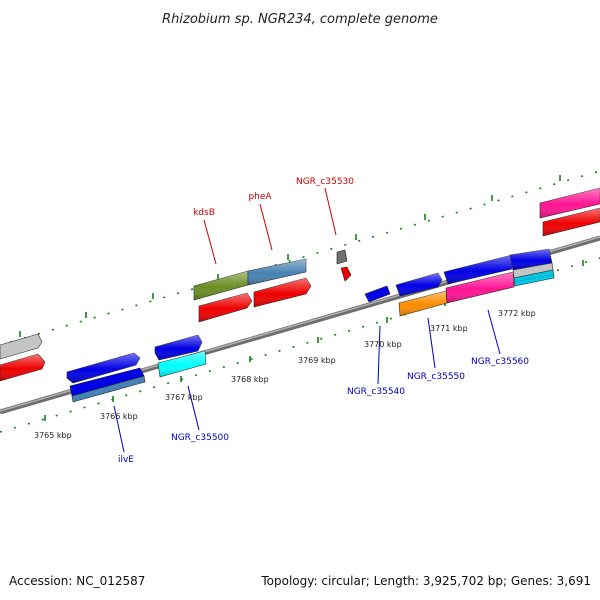 The width and height of the screenshot is (600, 600). I want to click on label-ilvE: ilvE, so click(126, 460).